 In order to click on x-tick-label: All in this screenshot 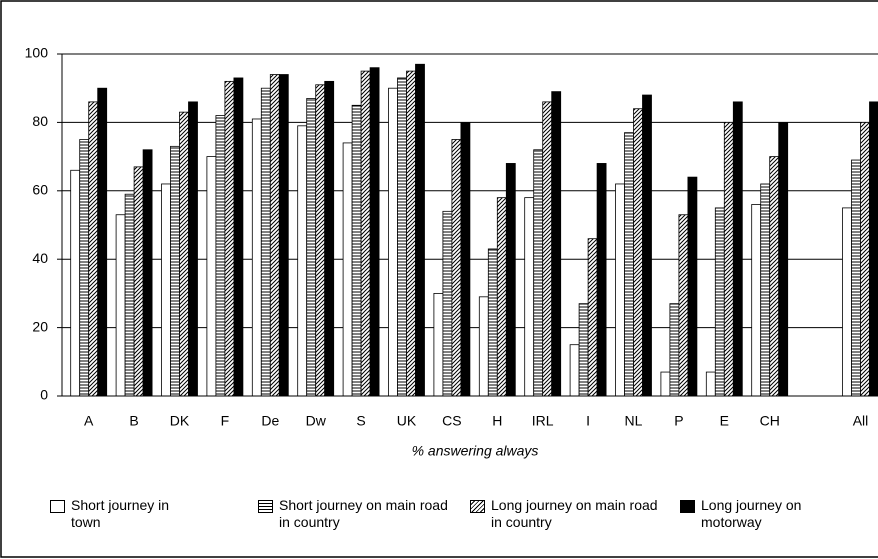, I will do `click(861, 421)`.